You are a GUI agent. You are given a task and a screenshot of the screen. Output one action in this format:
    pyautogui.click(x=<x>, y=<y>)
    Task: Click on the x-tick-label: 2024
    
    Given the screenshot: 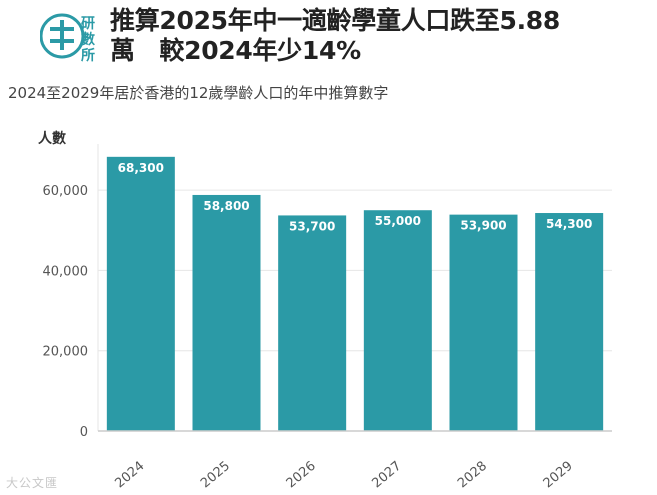 What is the action you would take?
    pyautogui.click(x=129, y=475)
    